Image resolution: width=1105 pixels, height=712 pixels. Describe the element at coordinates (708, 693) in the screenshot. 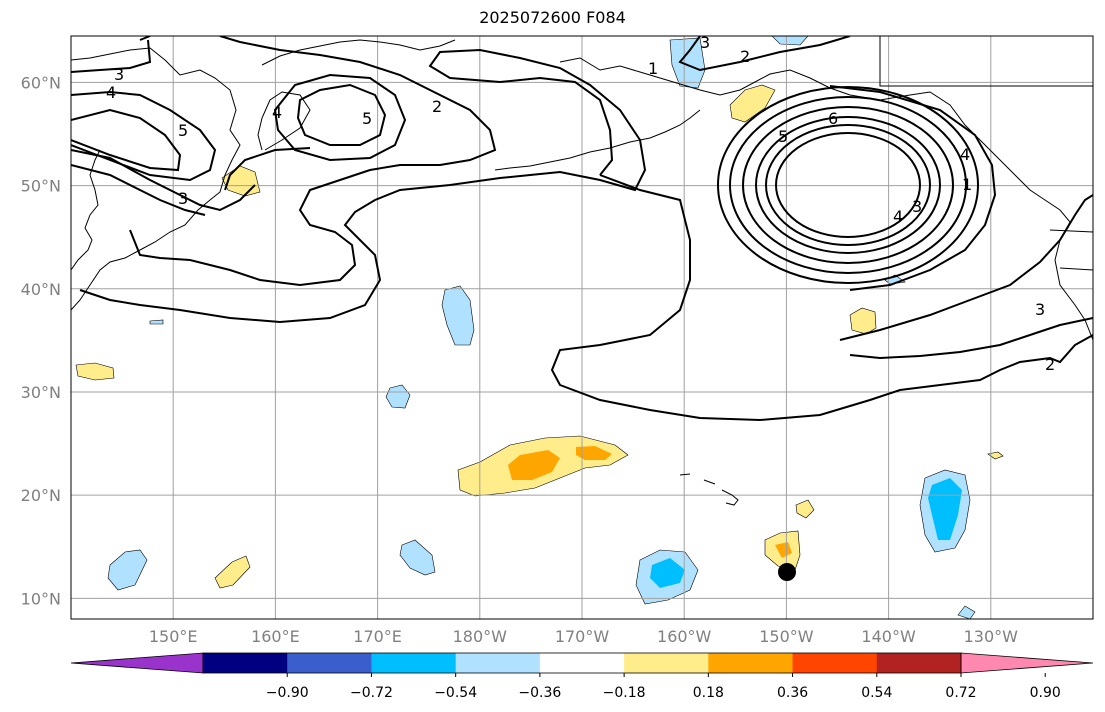

I see `colorbar-tick-label: 0.18` at that location.